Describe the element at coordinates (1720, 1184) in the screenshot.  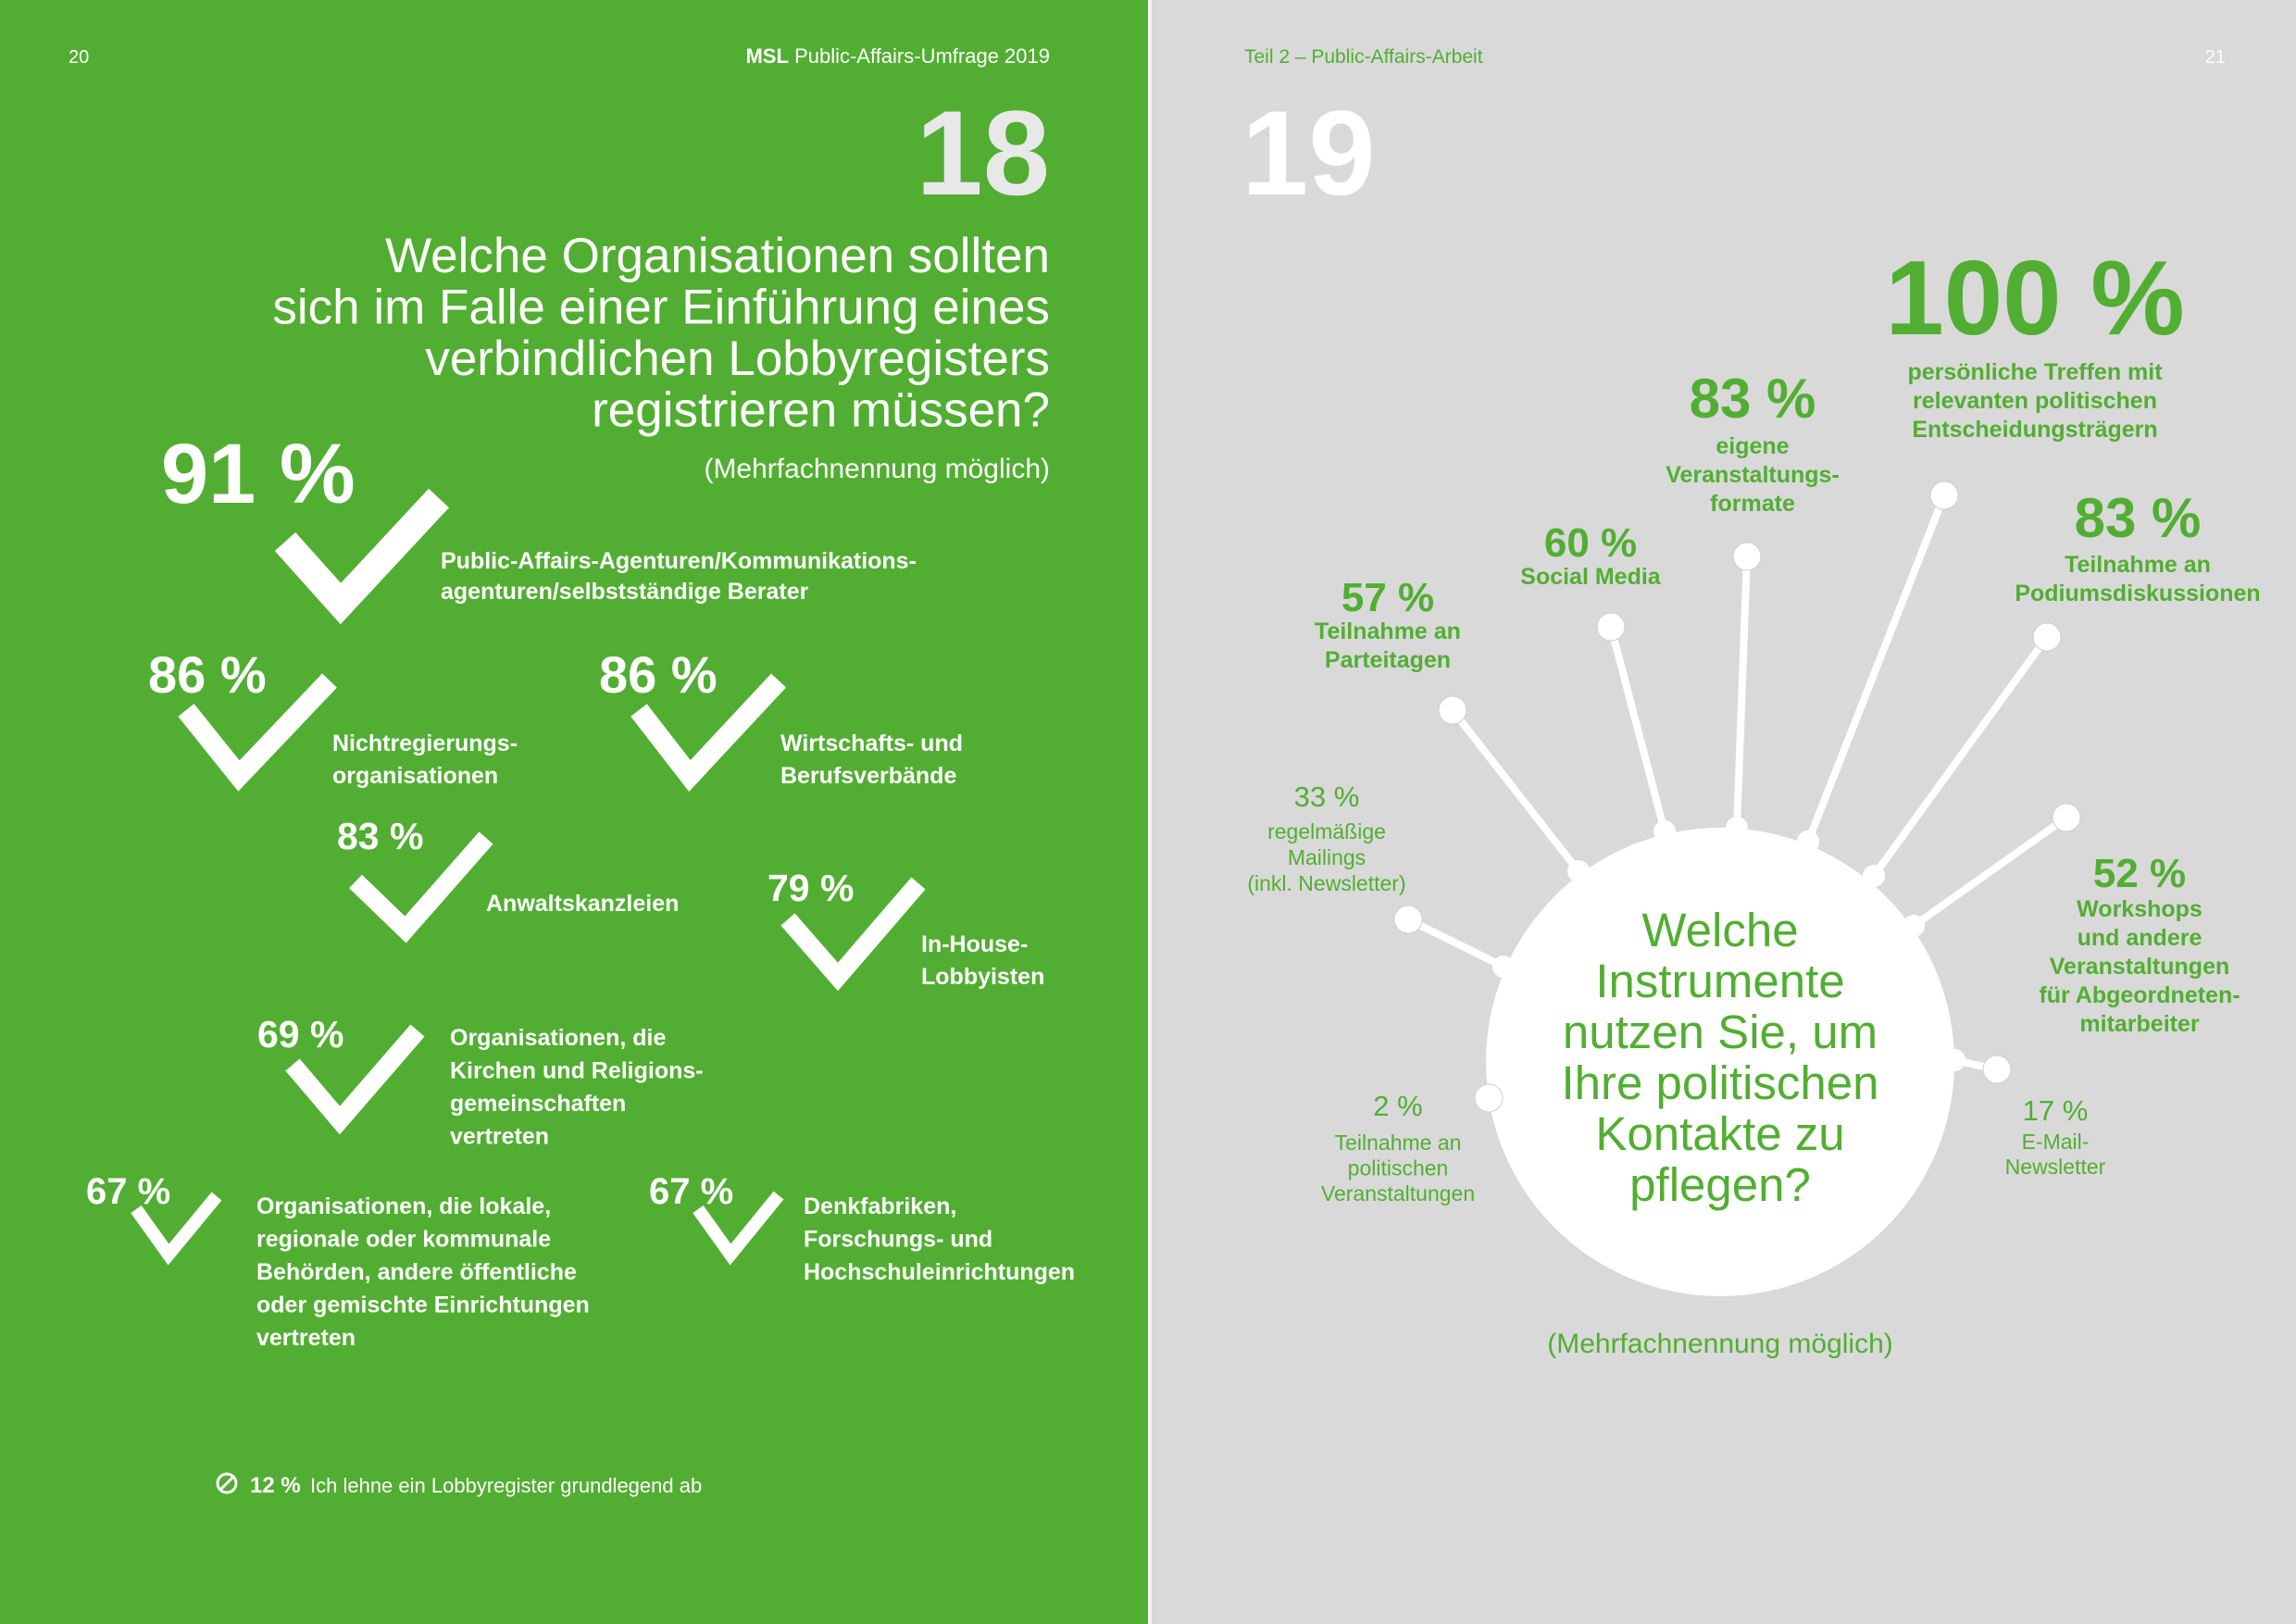
I see `question-line: pflegen?` at that location.